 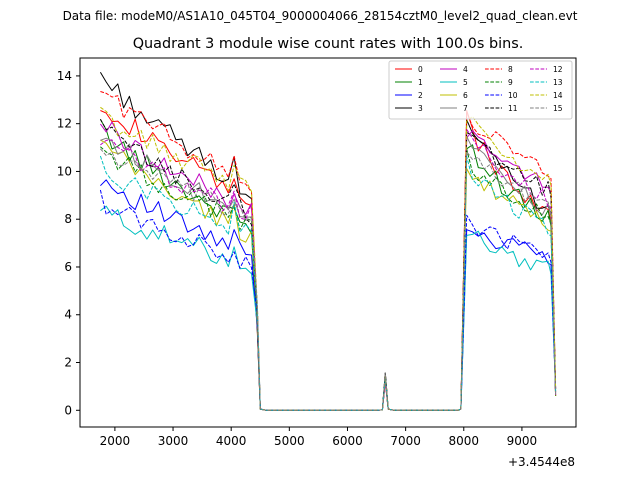 I want to click on x-tick-label: 3000, so click(x=173, y=441).